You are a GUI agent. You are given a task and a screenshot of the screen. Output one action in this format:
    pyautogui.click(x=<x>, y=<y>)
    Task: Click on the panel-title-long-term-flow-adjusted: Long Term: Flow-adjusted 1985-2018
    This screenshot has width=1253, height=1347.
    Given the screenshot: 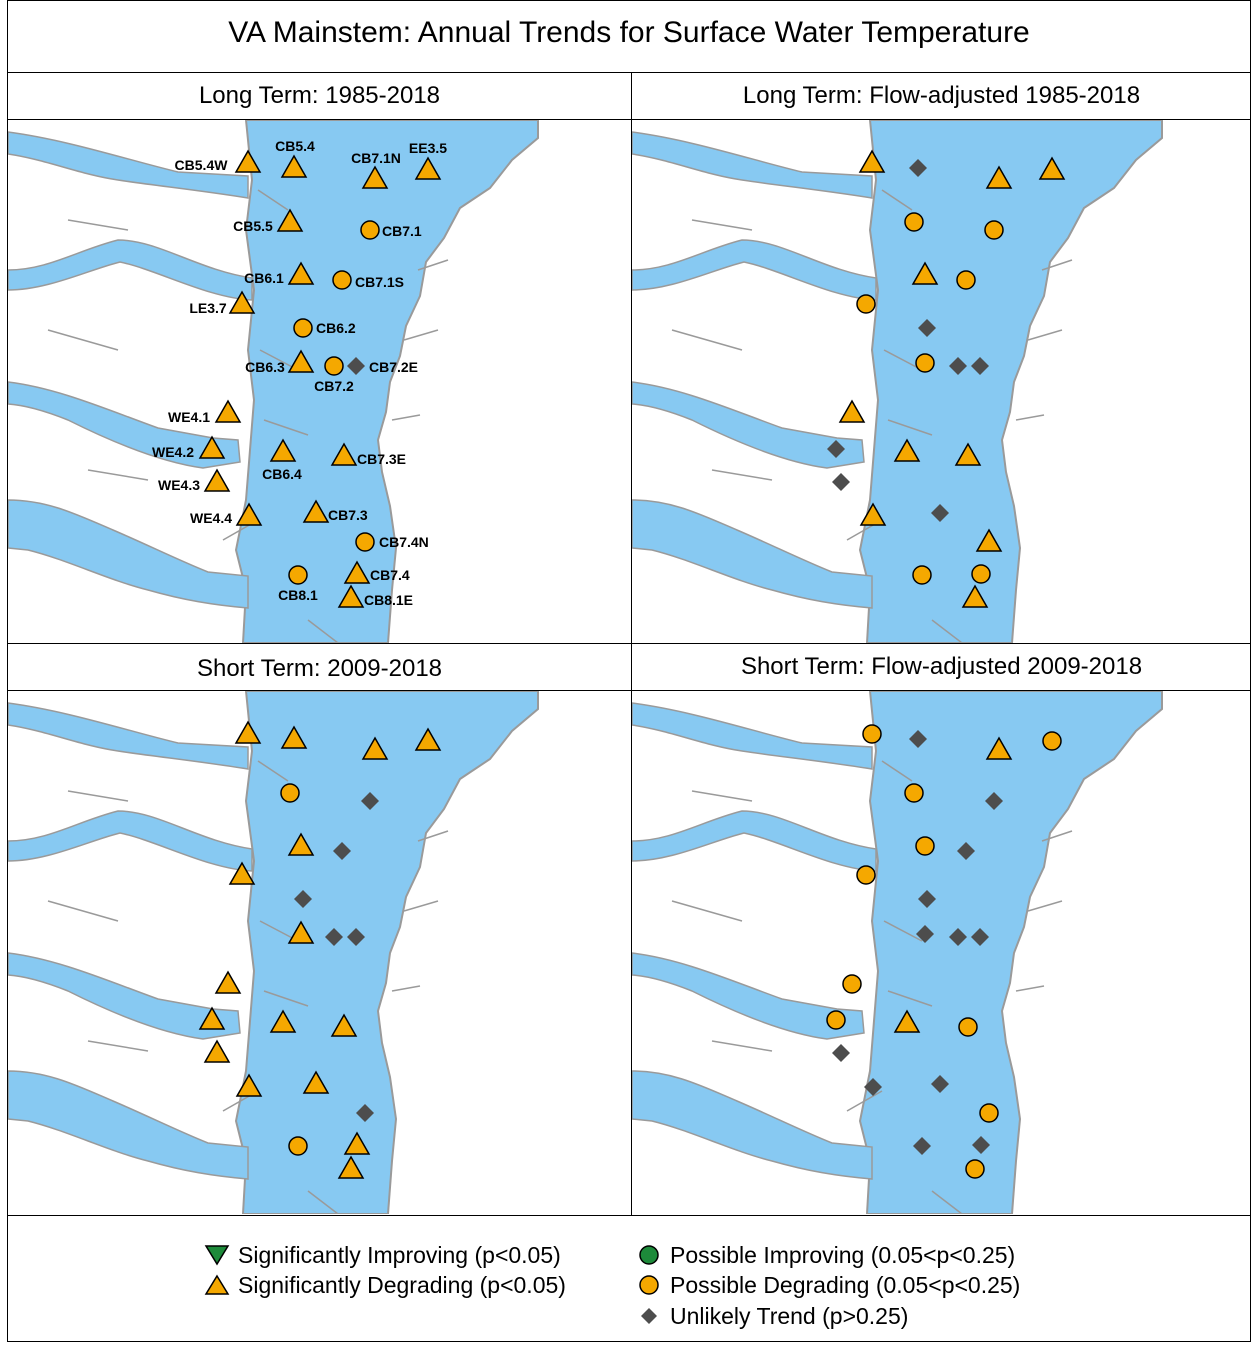 What is the action you would take?
    pyautogui.click(x=941, y=95)
    